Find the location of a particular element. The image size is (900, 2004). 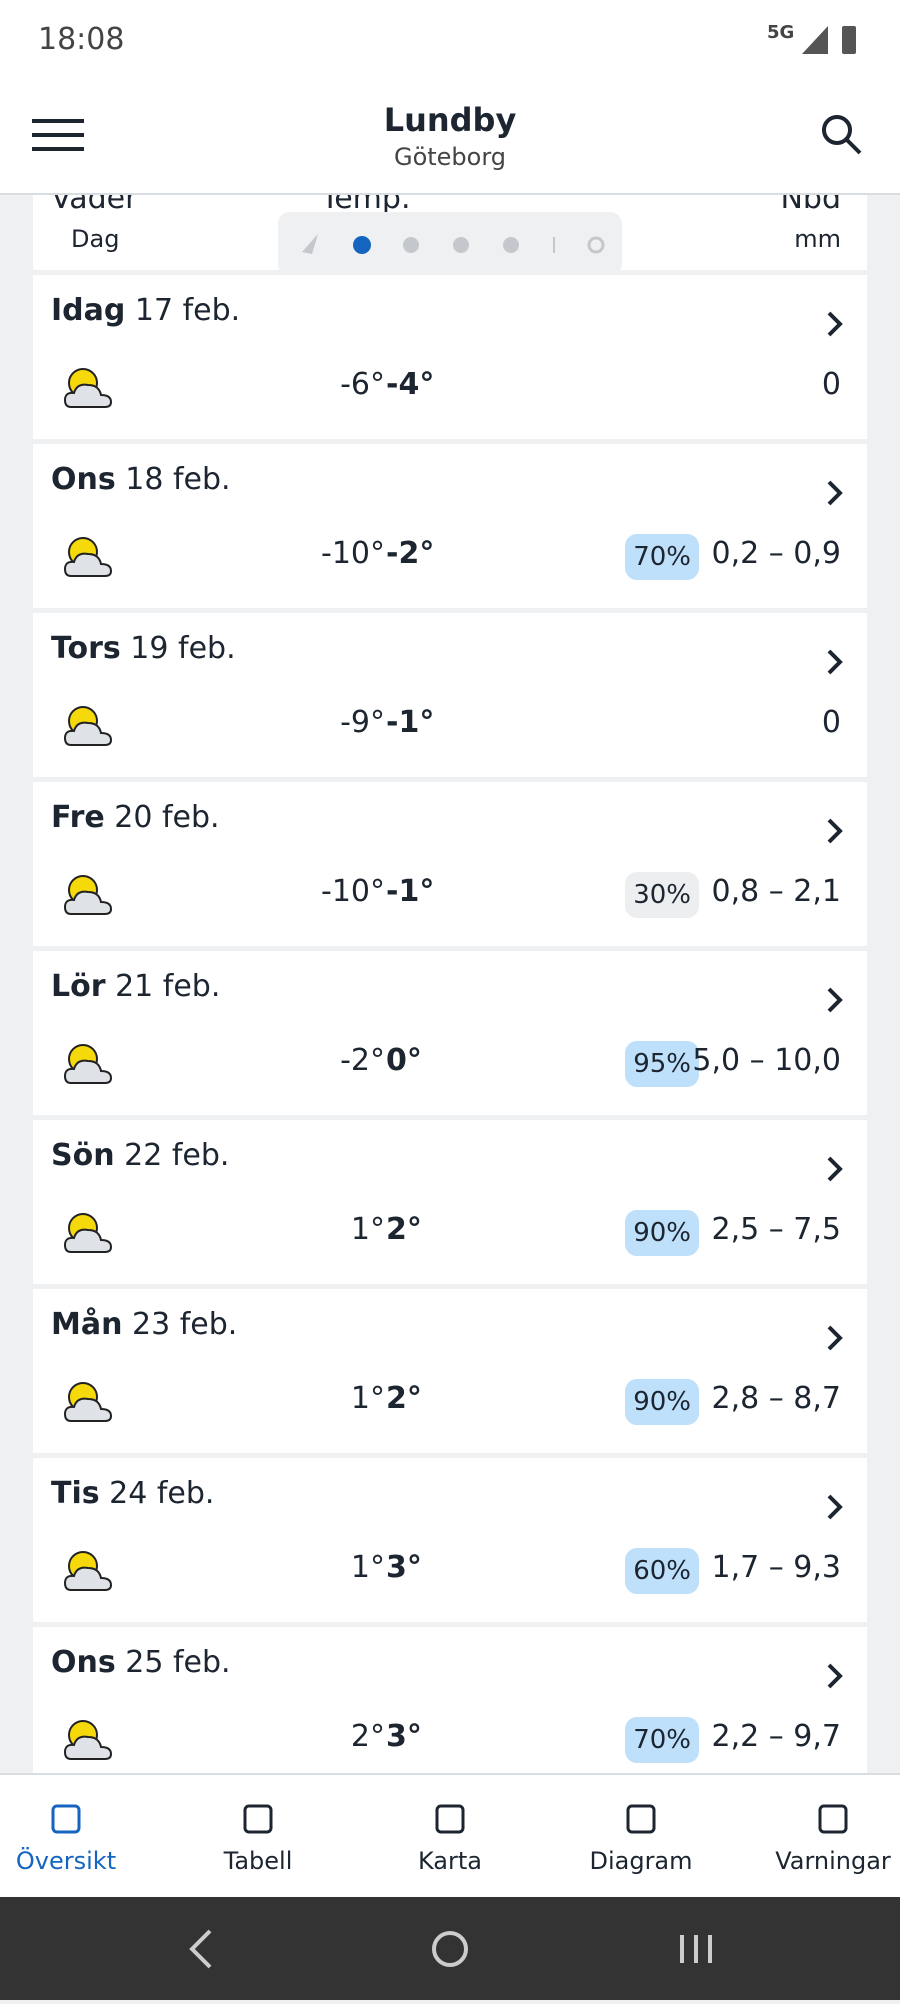

col-weather: Väder is located at coordinates (94, 205).